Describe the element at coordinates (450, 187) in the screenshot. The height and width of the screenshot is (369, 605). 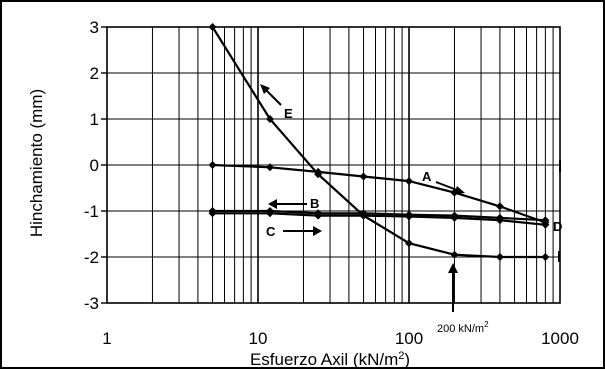
I see `arrow-a` at that location.